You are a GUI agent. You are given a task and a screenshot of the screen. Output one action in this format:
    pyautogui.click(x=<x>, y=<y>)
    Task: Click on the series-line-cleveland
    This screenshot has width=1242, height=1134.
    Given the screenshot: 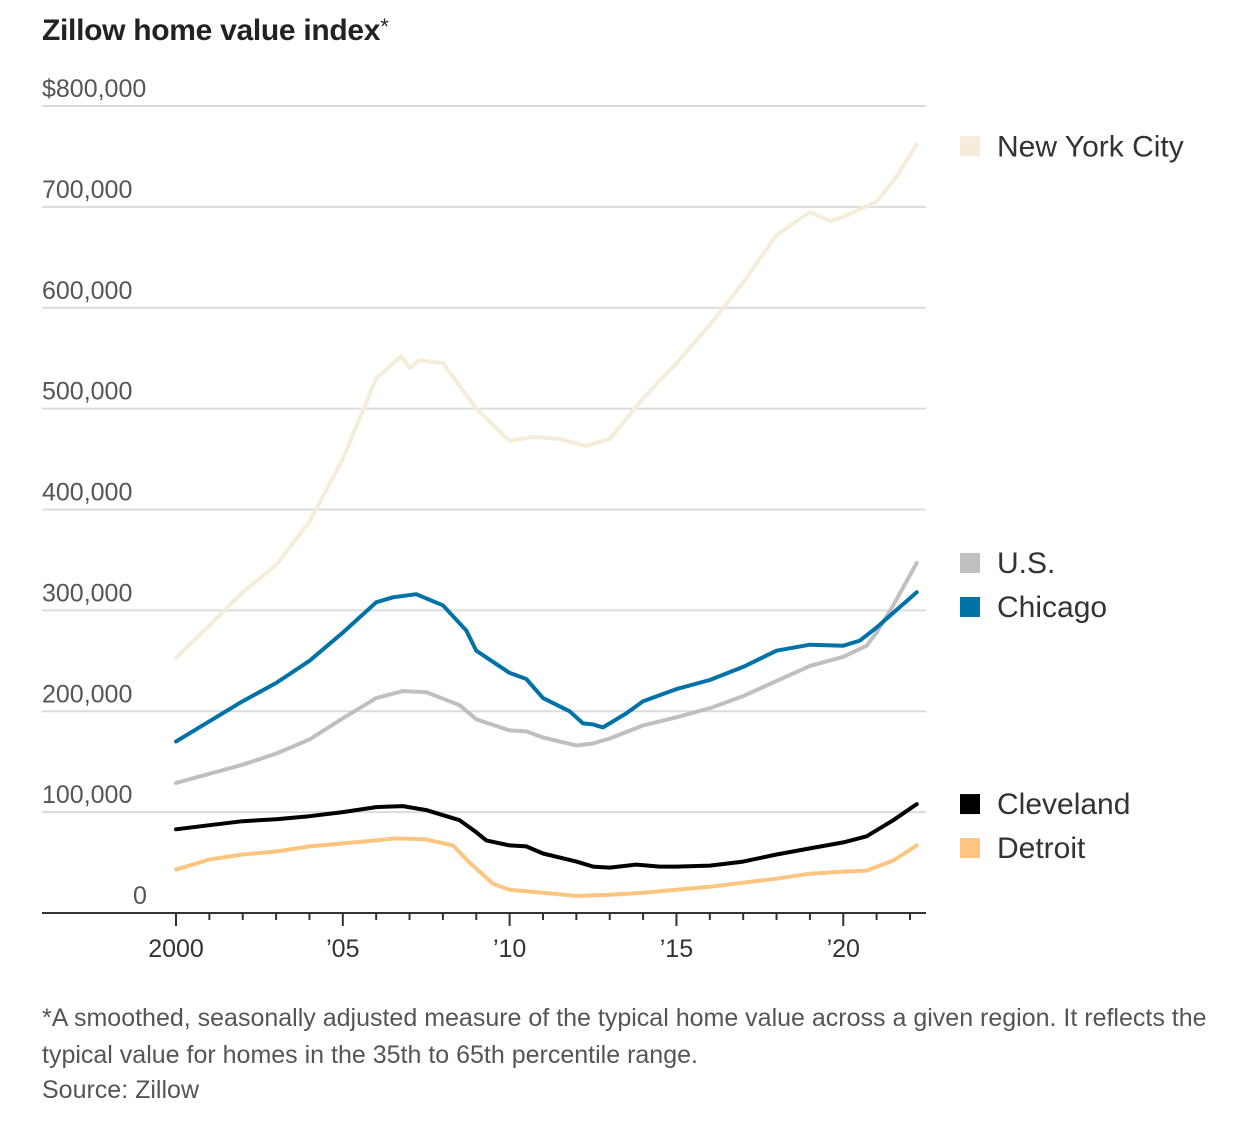 What is the action you would take?
    pyautogui.click(x=546, y=836)
    